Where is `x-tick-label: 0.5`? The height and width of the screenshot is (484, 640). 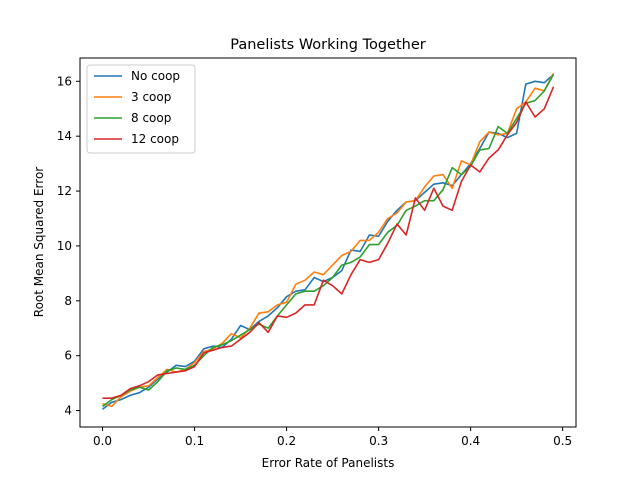
x-tick-label: 0.5 is located at coordinates (562, 441).